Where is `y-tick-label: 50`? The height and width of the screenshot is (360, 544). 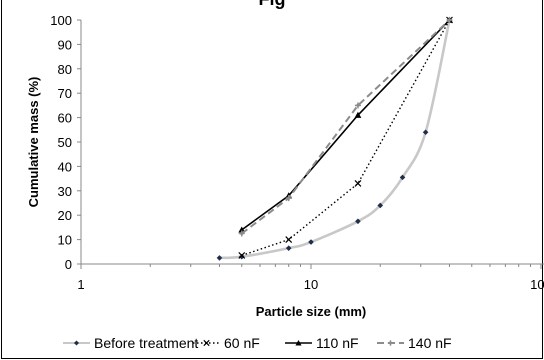
y-tick-label: 50 is located at coordinates (65, 142).